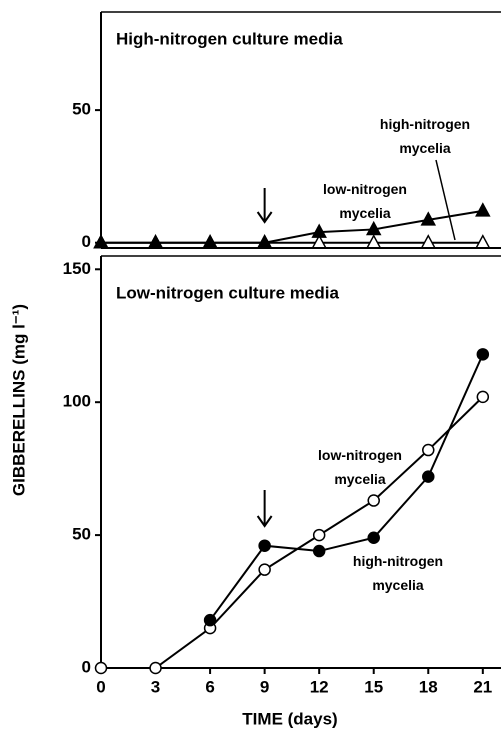 This screenshot has width=502, height=738. I want to click on x-tick-label: 0, so click(100, 686).